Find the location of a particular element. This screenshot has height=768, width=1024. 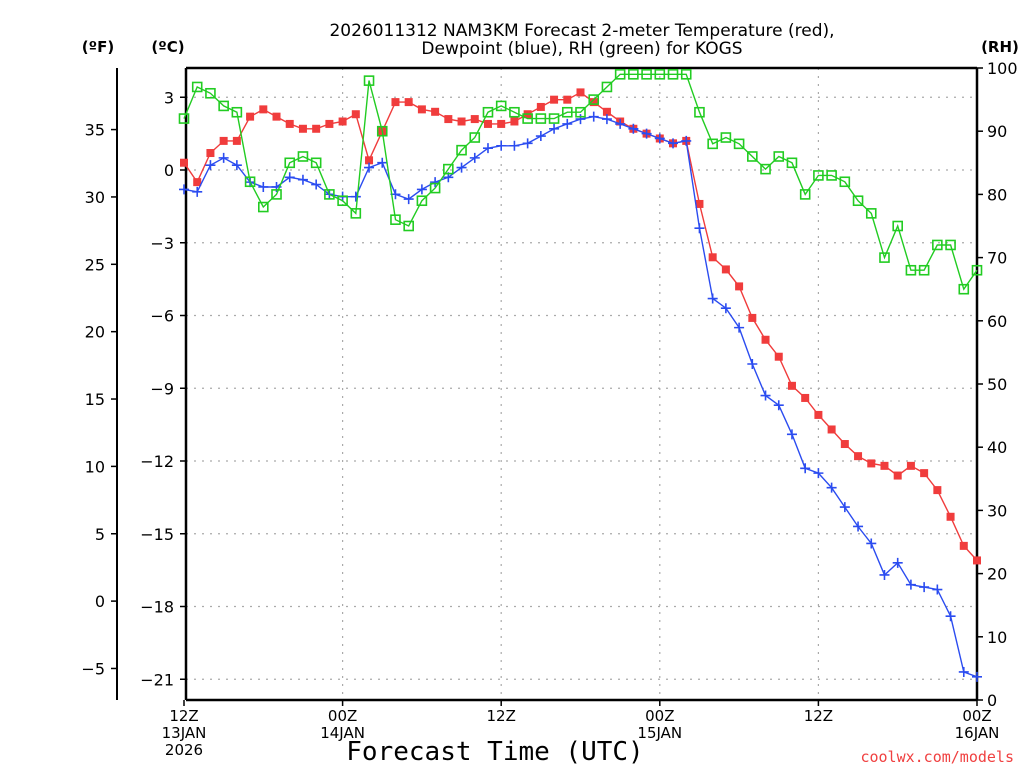

rh-tick-label: 30 is located at coordinates (997, 510).